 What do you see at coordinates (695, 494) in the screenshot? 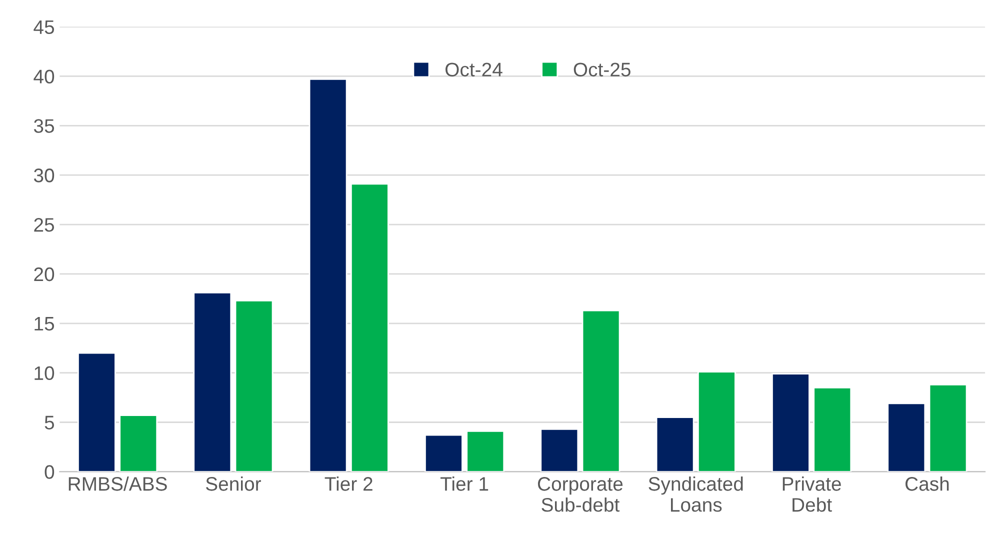
I see `x-tick-label: Syndicated Loans` at bounding box center [695, 494].